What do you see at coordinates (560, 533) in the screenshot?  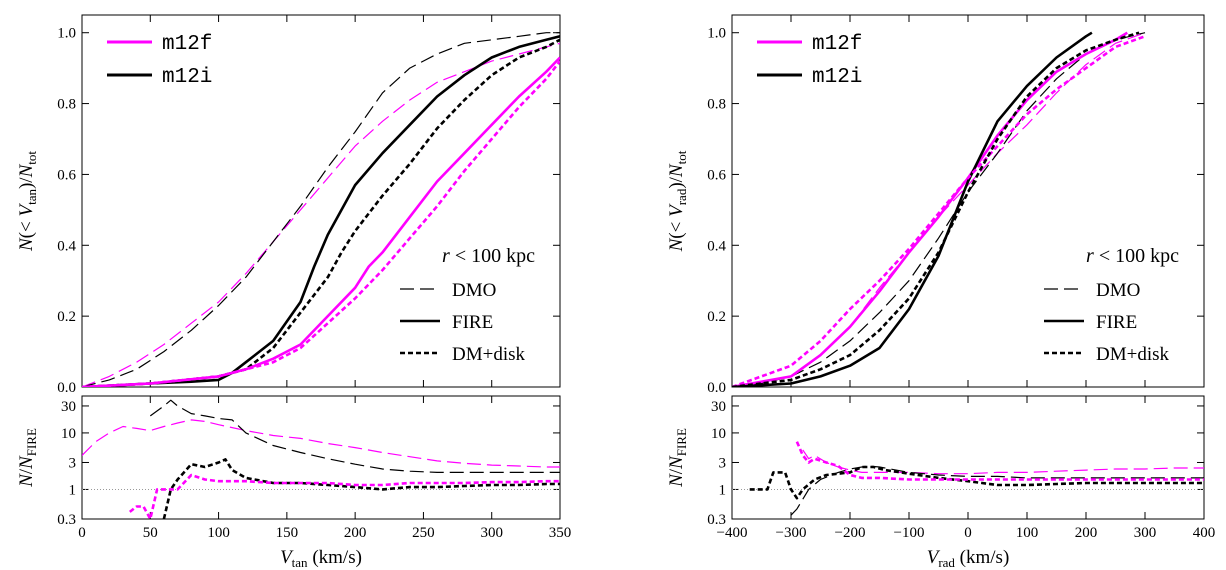 I see `x-tick-label: 350` at bounding box center [560, 533].